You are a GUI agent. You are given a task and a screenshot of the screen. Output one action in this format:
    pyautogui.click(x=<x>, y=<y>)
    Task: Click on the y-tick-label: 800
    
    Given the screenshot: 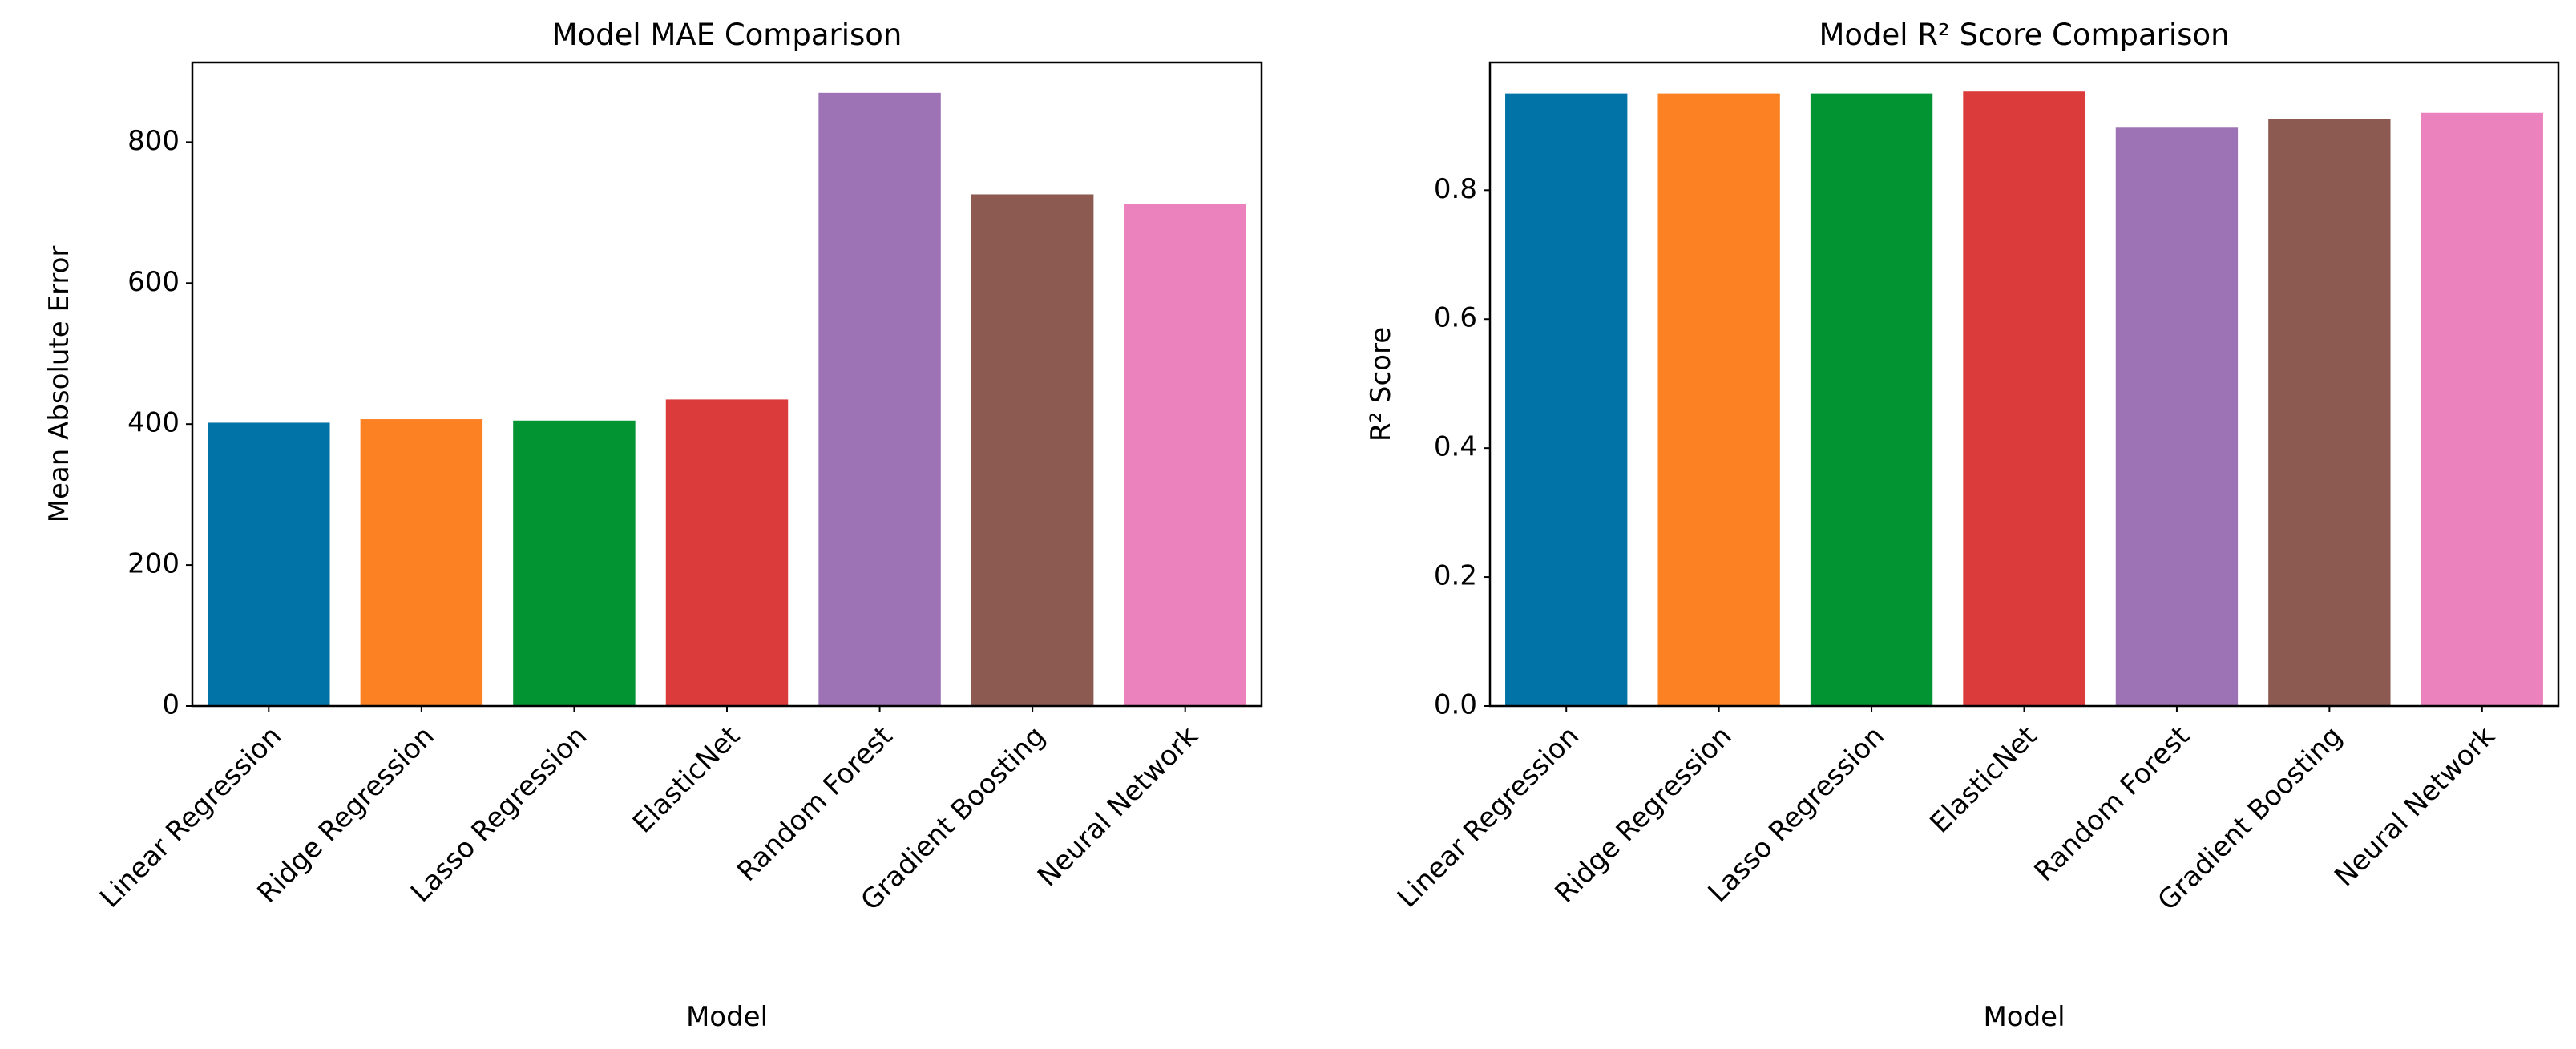 What is the action you would take?
    pyautogui.click(x=154, y=141)
    